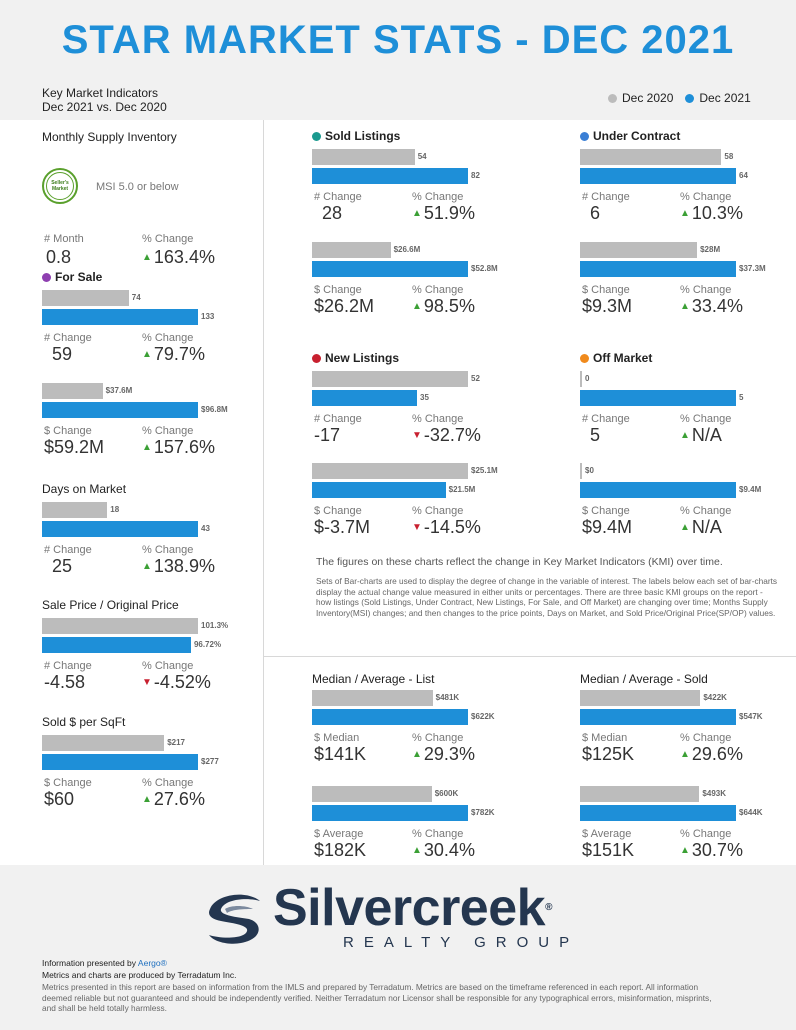  What do you see at coordinates (152, 963) in the screenshot?
I see `aergo-link: Aergo®` at bounding box center [152, 963].